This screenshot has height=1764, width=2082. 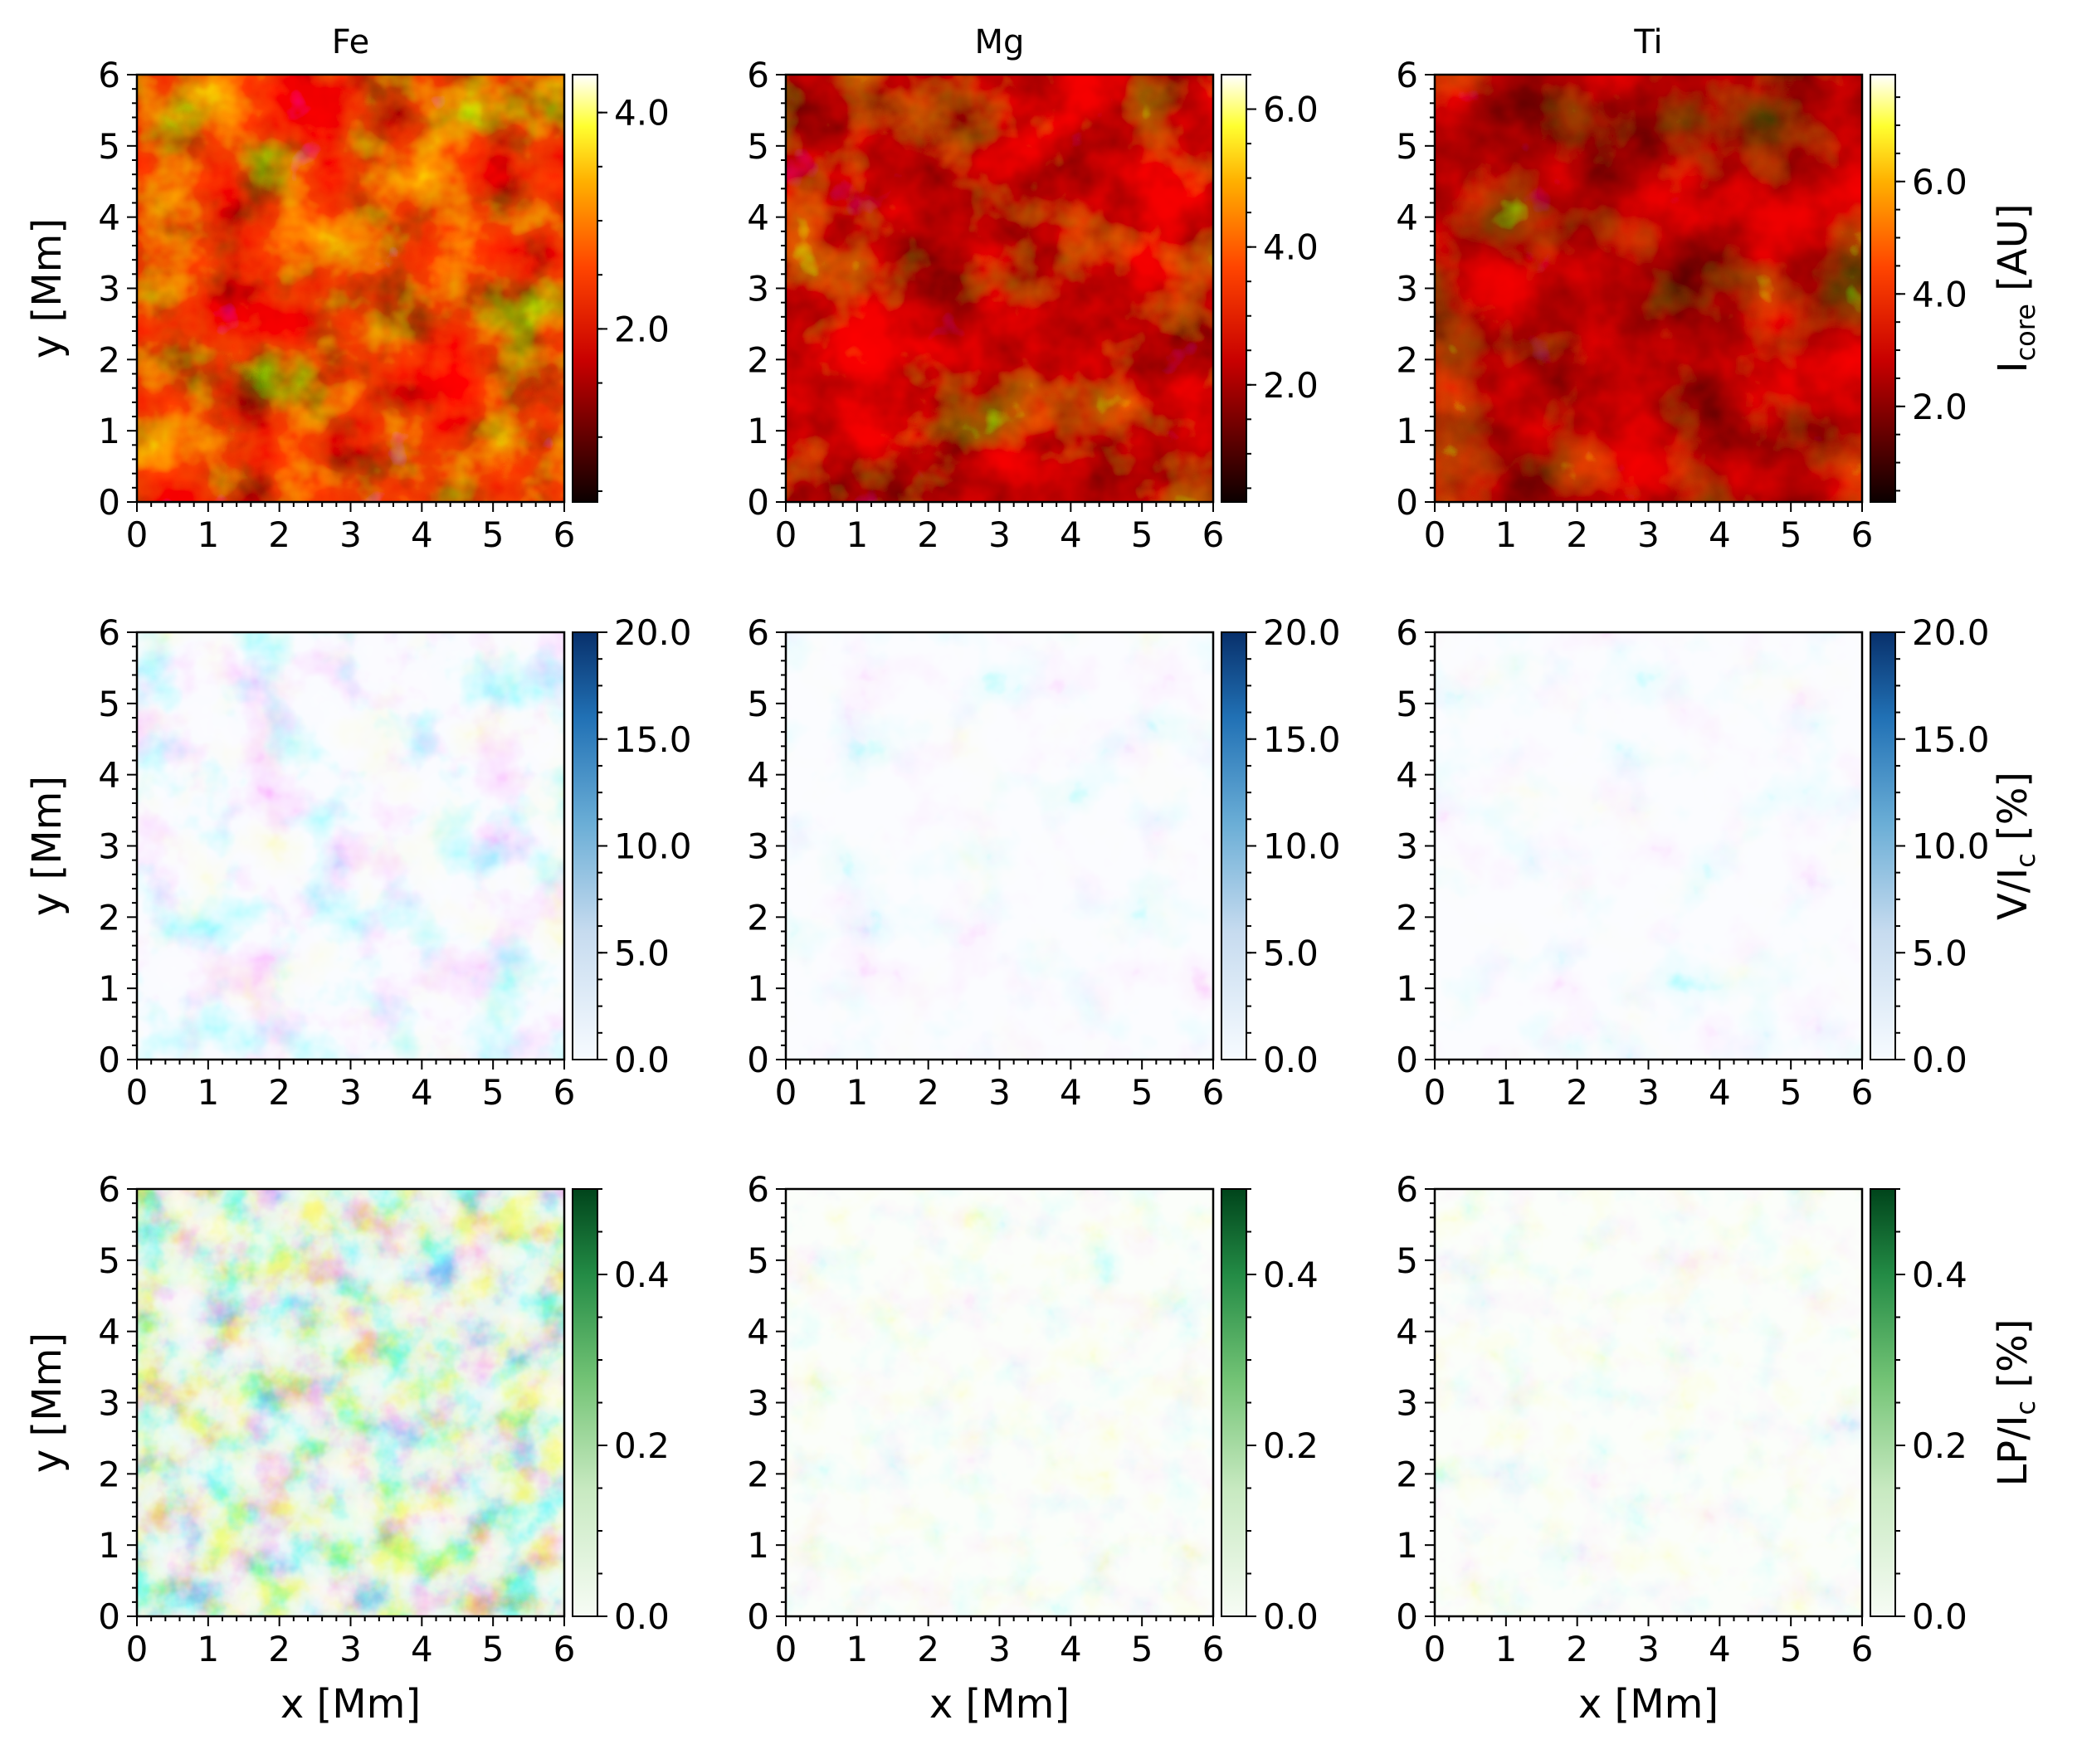 What do you see at coordinates (347, 1448) in the screenshot?
I see `panel-linear-polarization-1: 0 1 2 3 4 5 6 0 1 2 3 4 5 6 y [Mm] x [Mm] 0.0 0.2 0.4` at bounding box center [347, 1448].